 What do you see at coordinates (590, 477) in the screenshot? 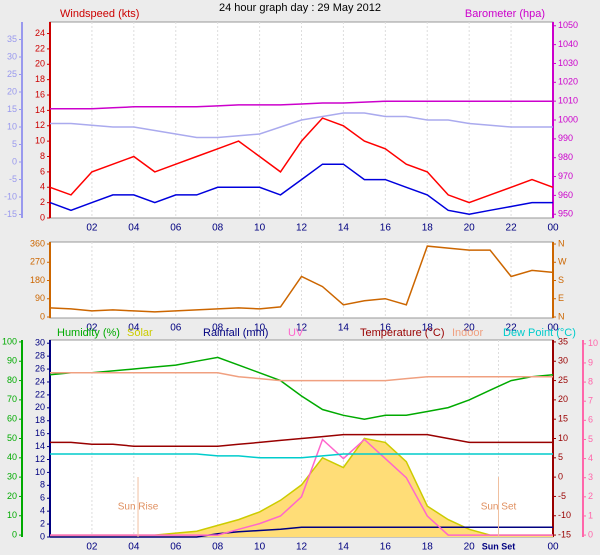
I see `y-tick-label: 3` at bounding box center [590, 477].